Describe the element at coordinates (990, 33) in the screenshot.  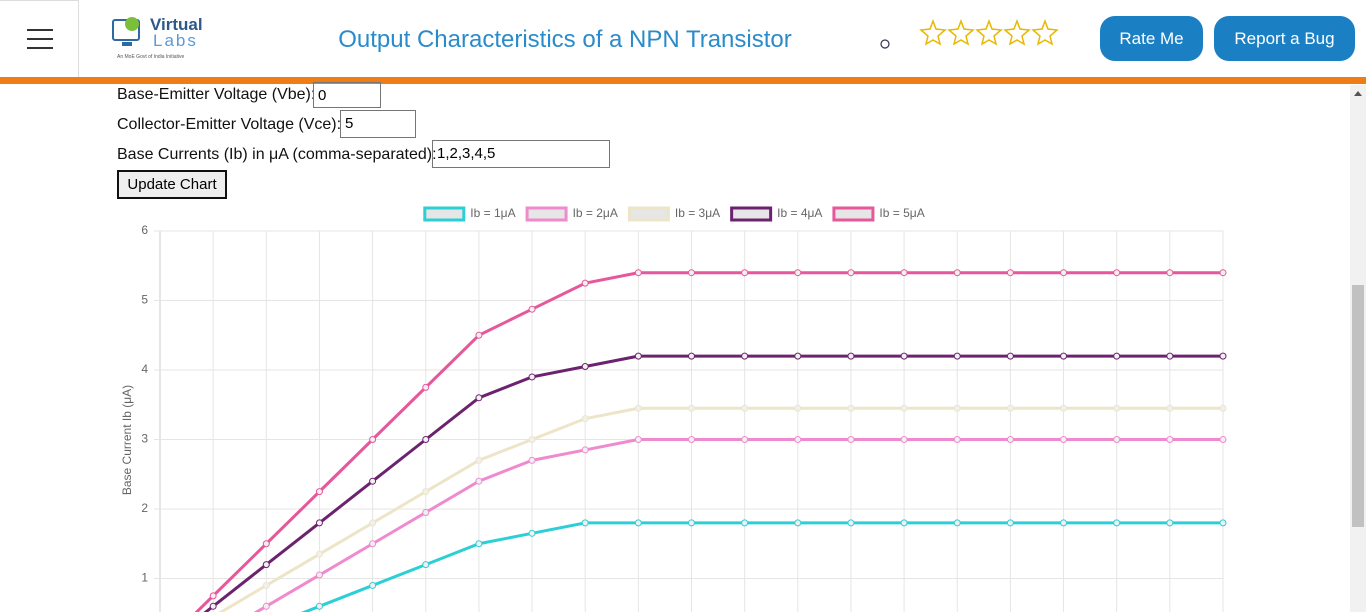
I see `rating-stars` at that location.